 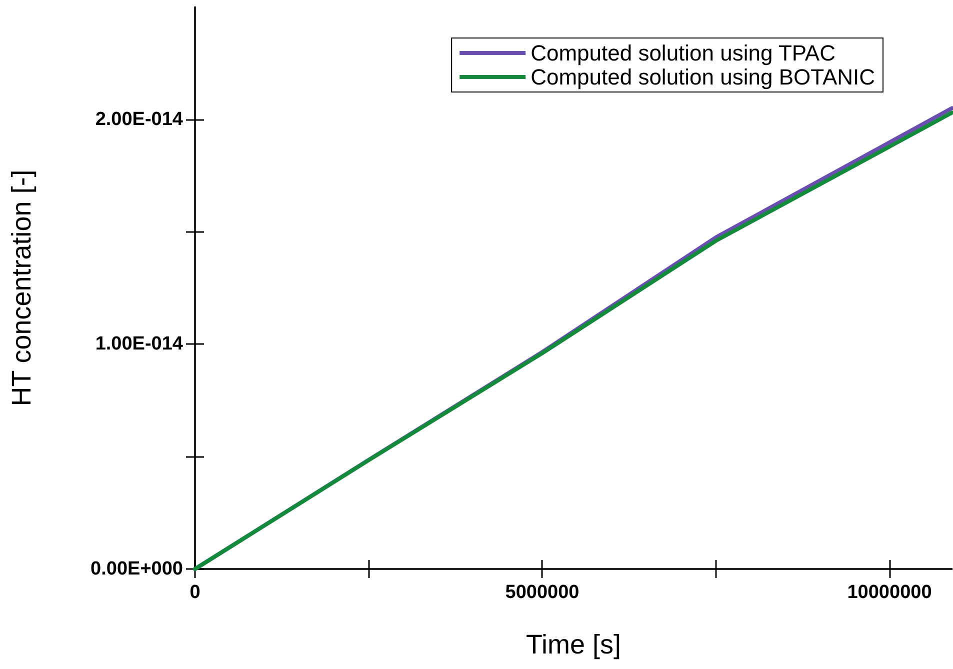 I want to click on y-axis-title: HT concentration [-], so click(x=21, y=288).